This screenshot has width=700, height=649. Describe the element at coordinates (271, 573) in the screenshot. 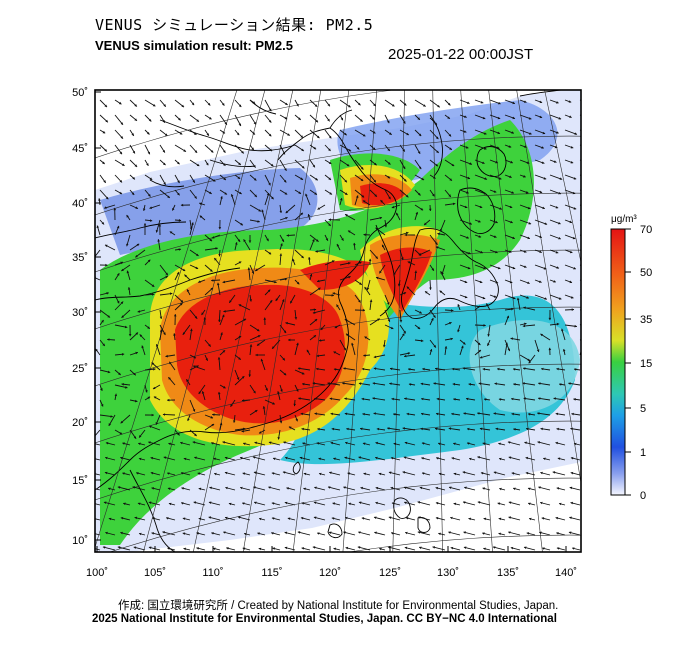

I see `lon-label: 115˚` at that location.